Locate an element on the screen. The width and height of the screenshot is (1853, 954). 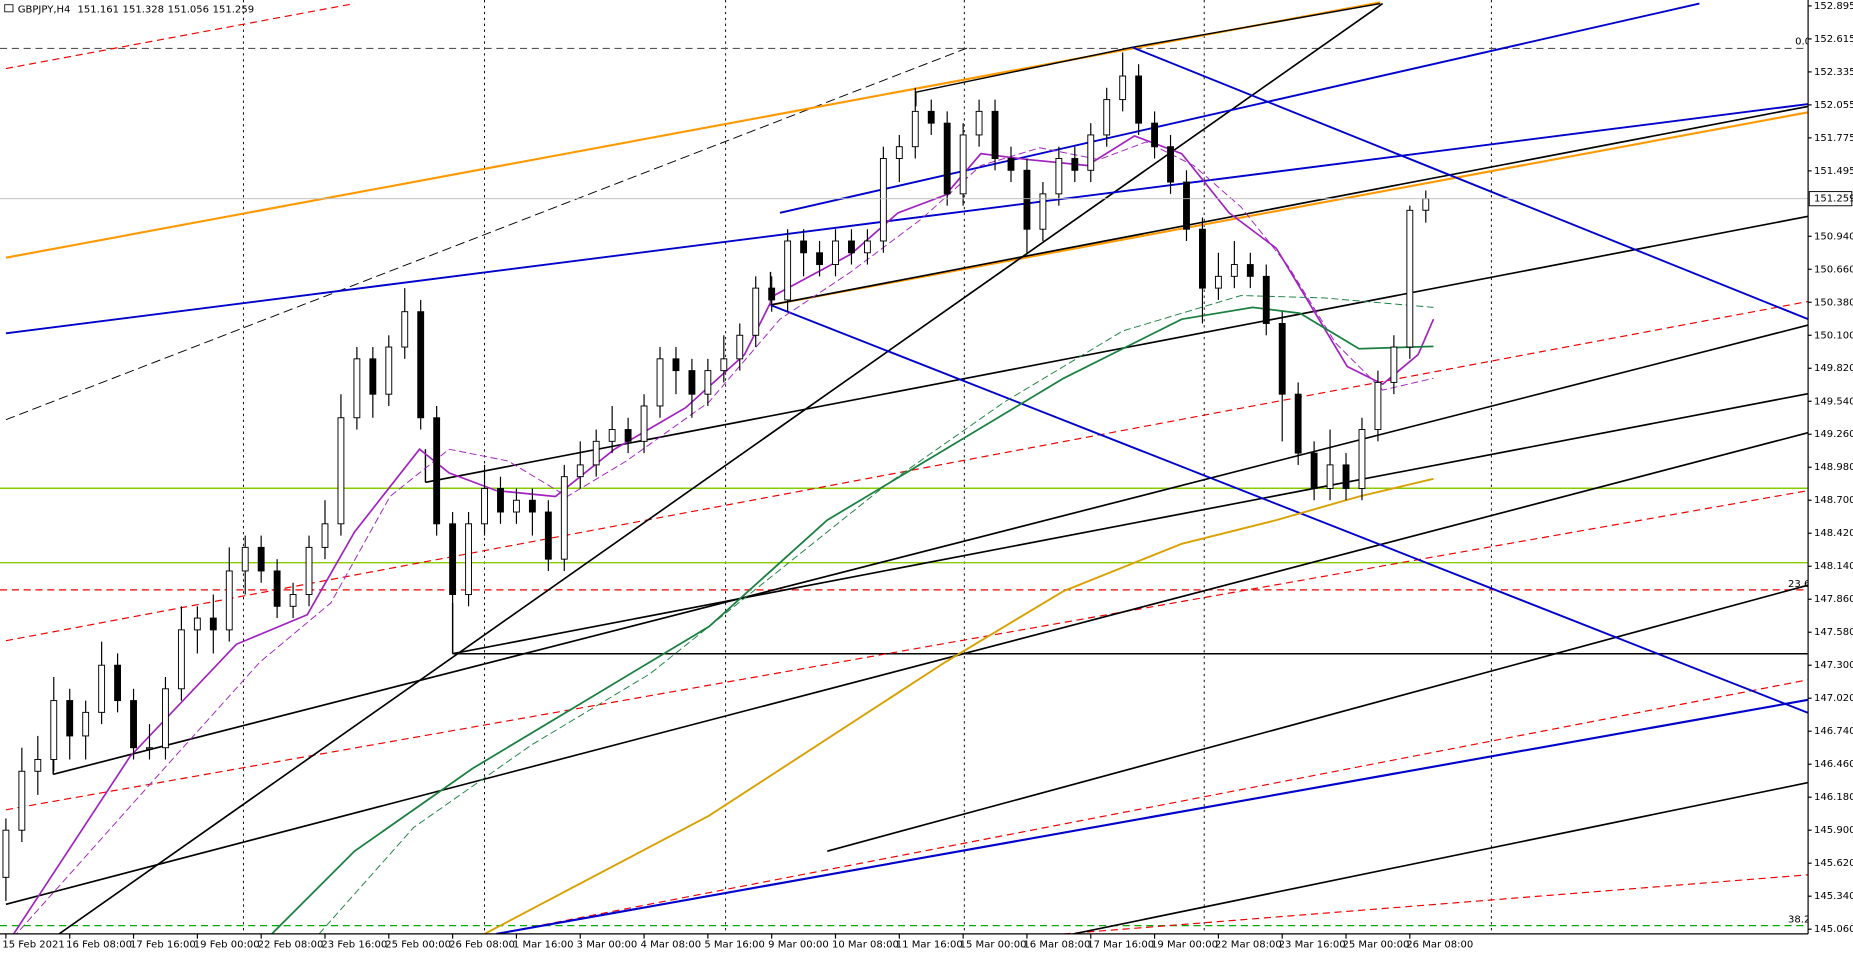
x-tick-label: 10 Mar 08:00 is located at coordinates (865, 945).